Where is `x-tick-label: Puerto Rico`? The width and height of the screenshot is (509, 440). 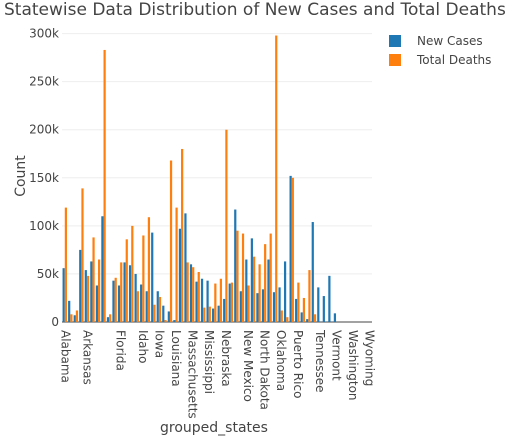 x-tick-label: Puerto Rico is located at coordinates (298, 364).